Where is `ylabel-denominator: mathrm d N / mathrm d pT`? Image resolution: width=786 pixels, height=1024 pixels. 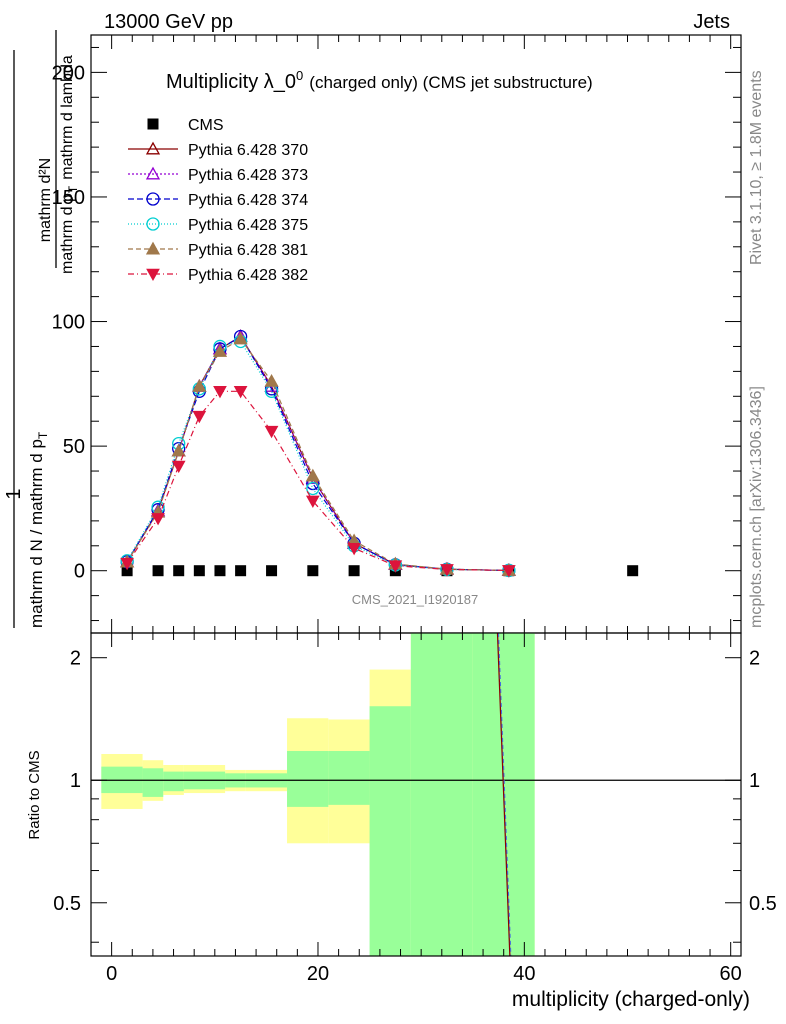 ylabel-denominator: mathrm d N / mathrm d pT is located at coordinates (38, 529).